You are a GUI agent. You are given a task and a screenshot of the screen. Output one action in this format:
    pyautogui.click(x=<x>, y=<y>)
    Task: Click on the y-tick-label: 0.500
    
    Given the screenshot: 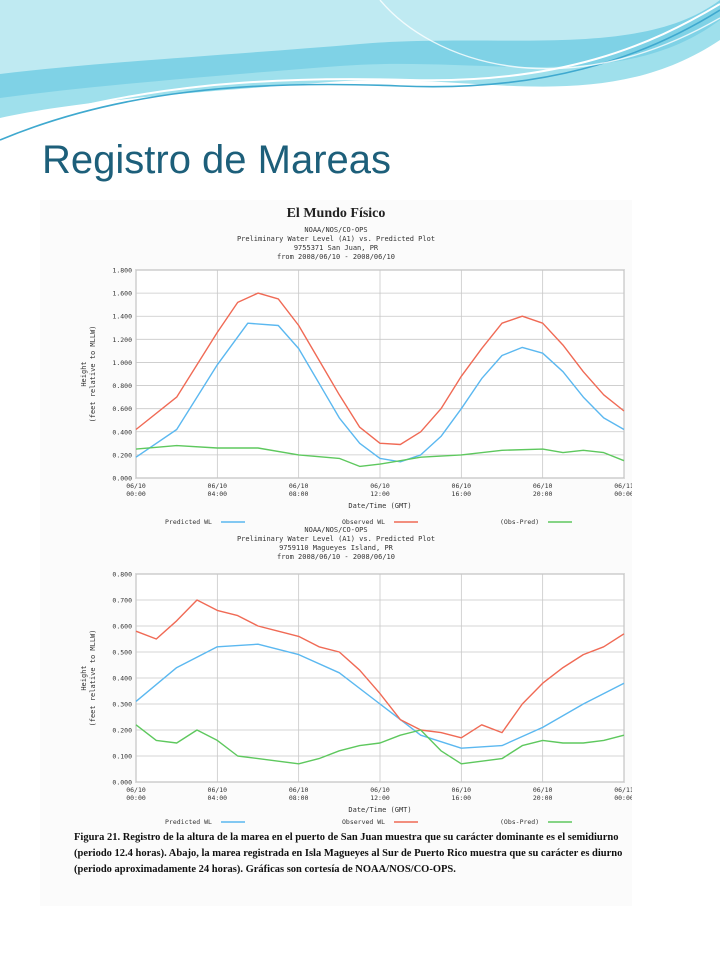 What is the action you would take?
    pyautogui.click(x=122, y=653)
    